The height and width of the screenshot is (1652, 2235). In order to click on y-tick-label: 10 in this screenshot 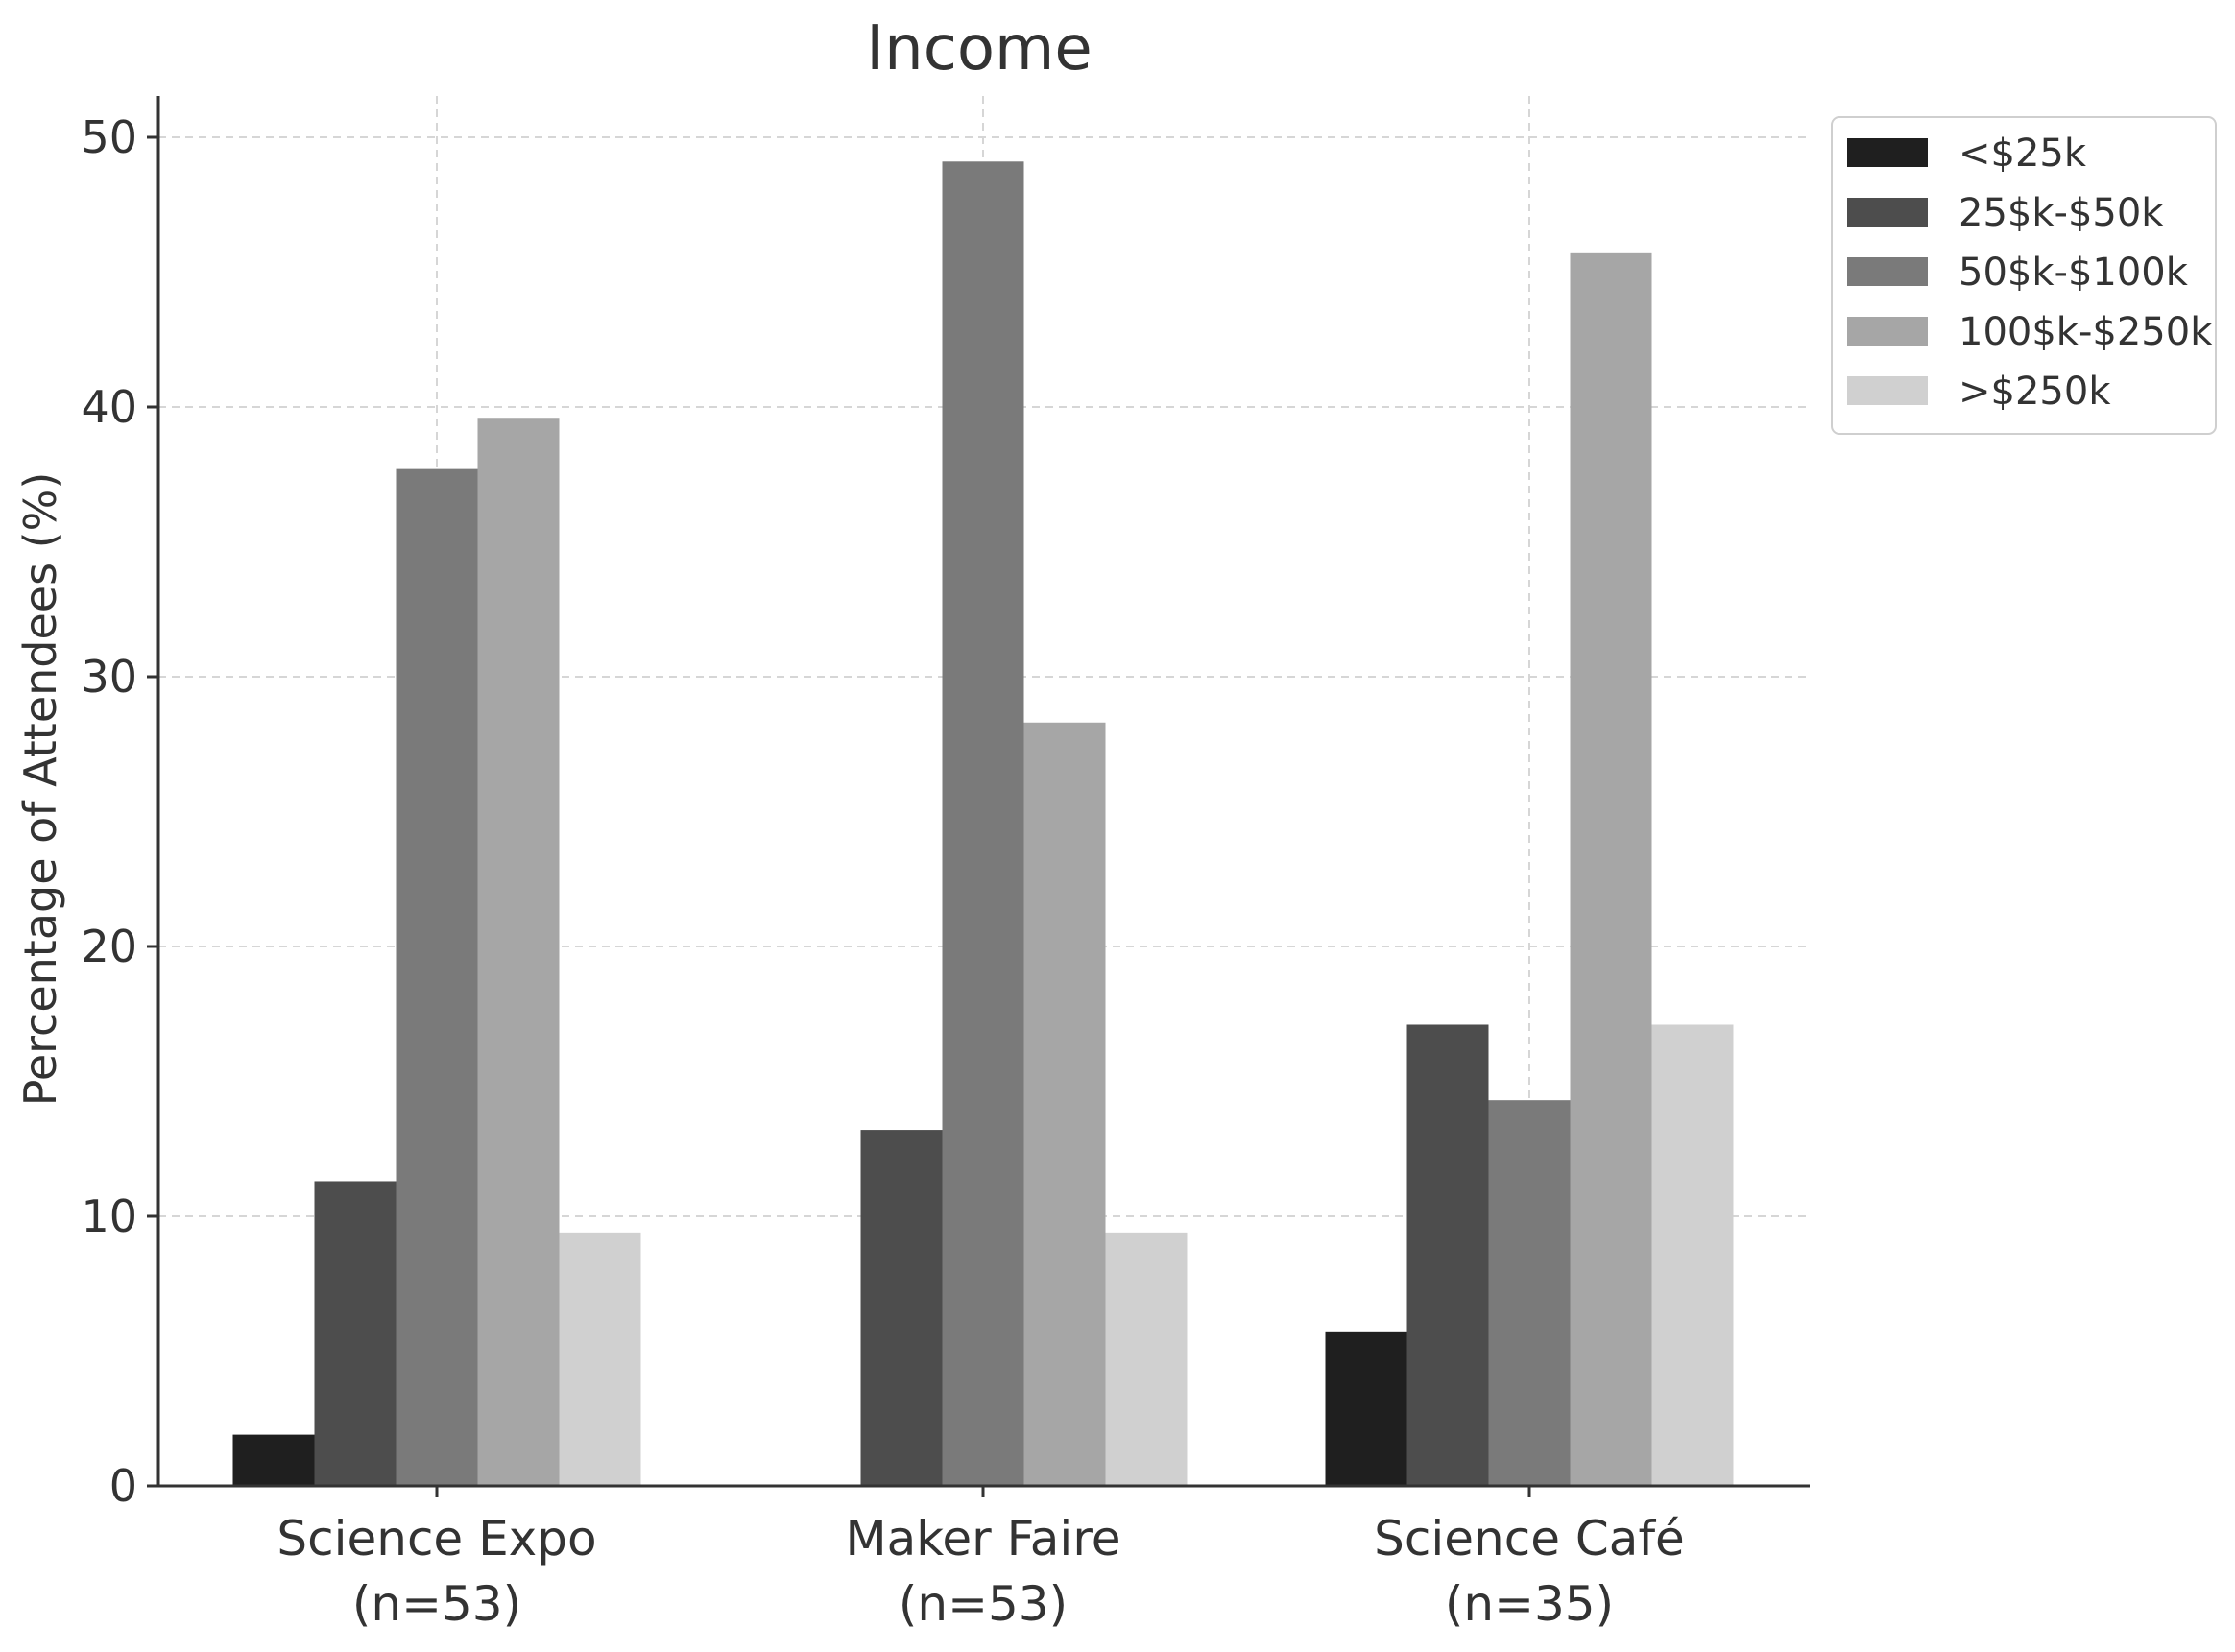, I will do `click(109, 1216)`.